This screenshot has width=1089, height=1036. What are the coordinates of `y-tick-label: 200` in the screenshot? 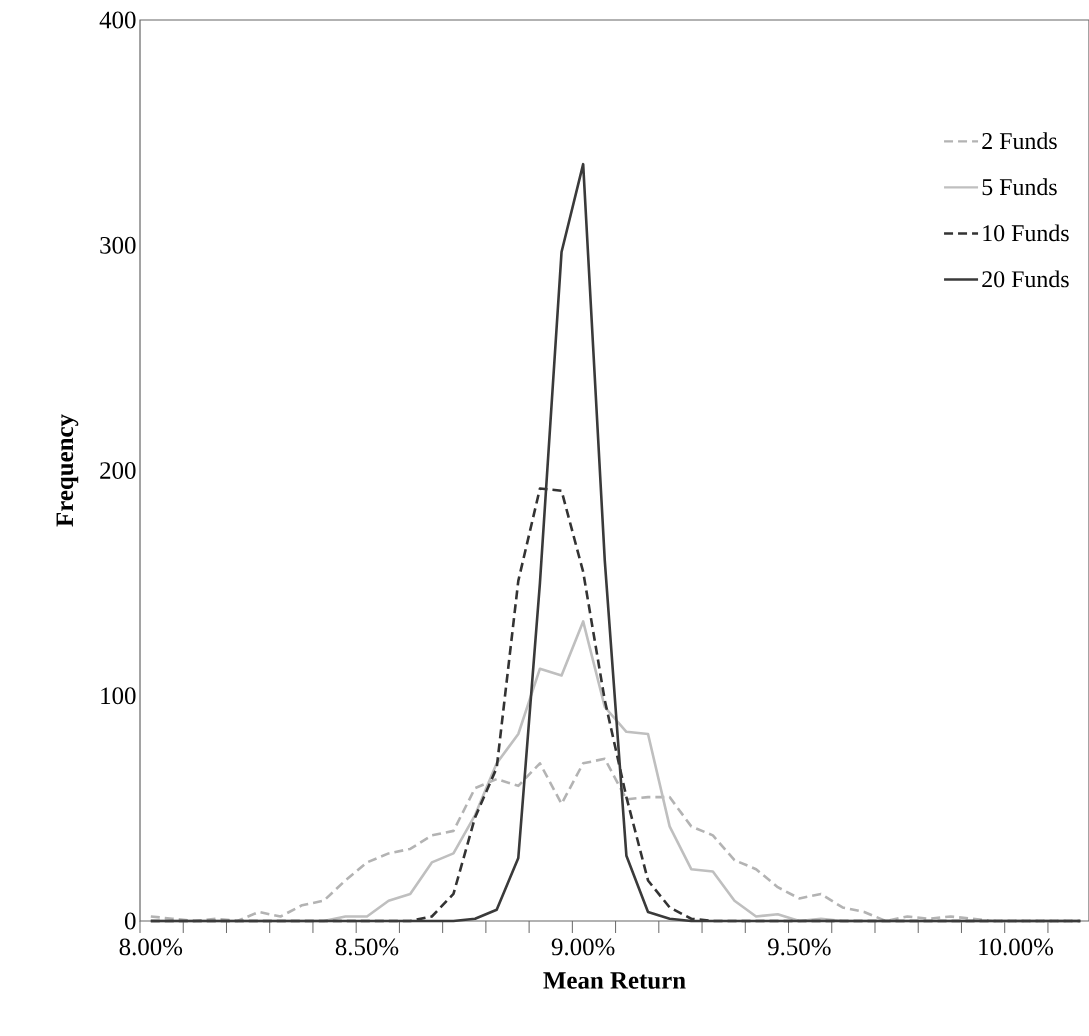 It's located at (118, 470).